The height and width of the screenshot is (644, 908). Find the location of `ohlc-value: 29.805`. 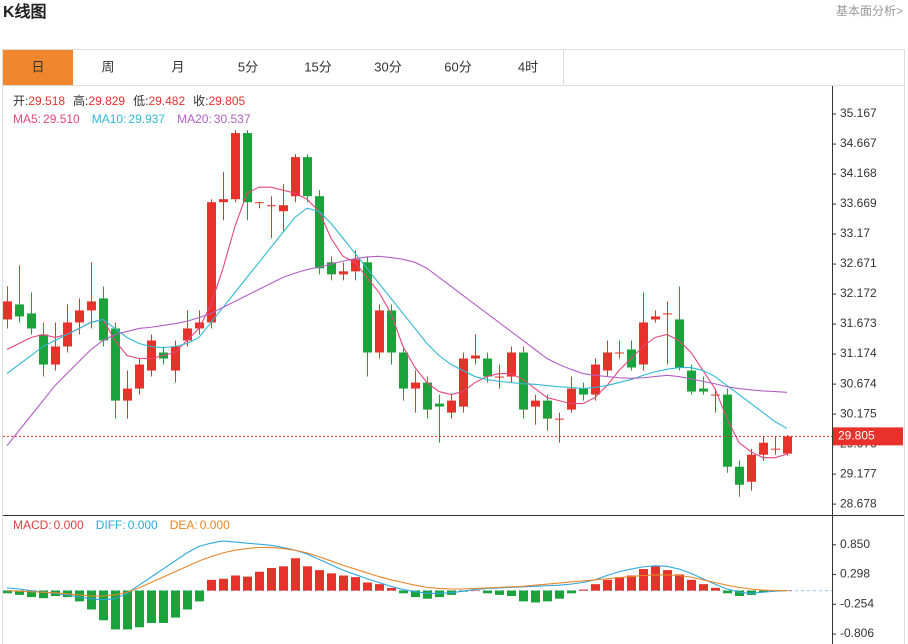

ohlc-value: 29.805 is located at coordinates (226, 101).